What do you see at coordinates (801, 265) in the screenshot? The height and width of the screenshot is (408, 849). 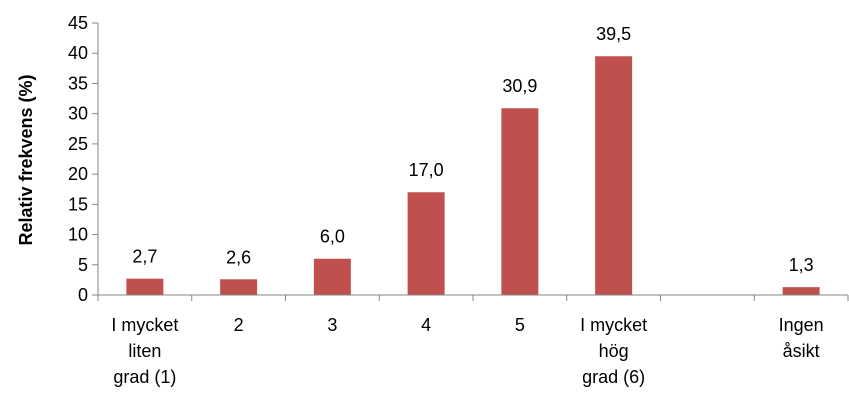 I see `data-label: 1,3` at bounding box center [801, 265].